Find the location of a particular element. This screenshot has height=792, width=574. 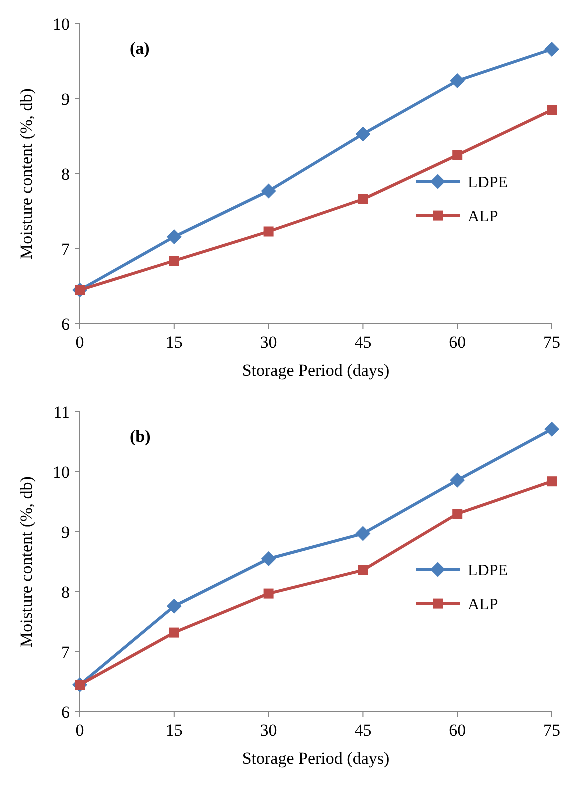

y-tick-label: 11 is located at coordinates (62, 412).